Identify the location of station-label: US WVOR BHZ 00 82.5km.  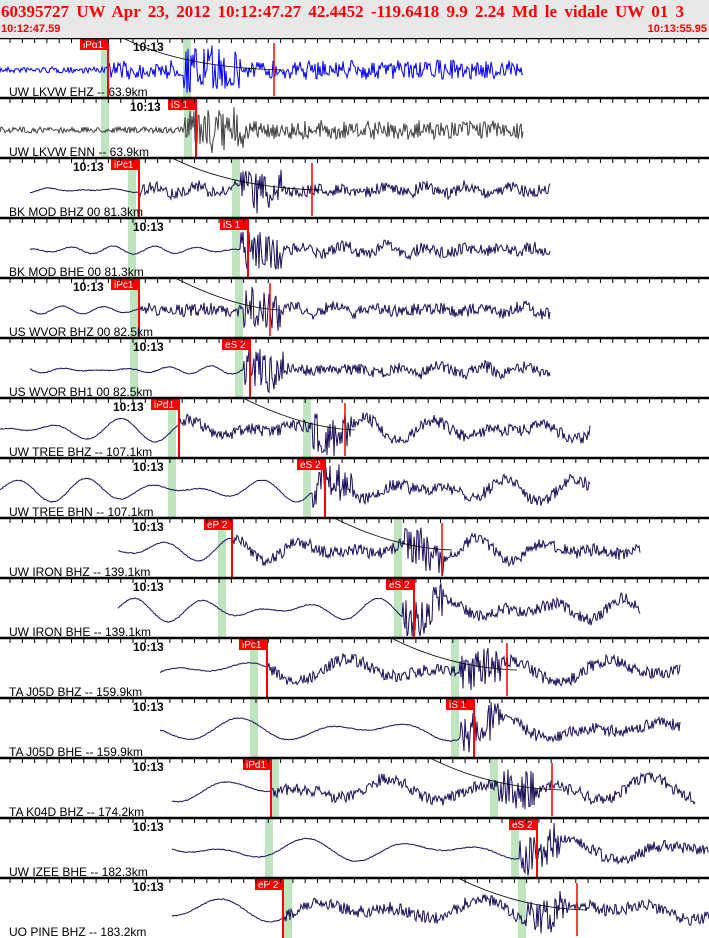
(81, 332).